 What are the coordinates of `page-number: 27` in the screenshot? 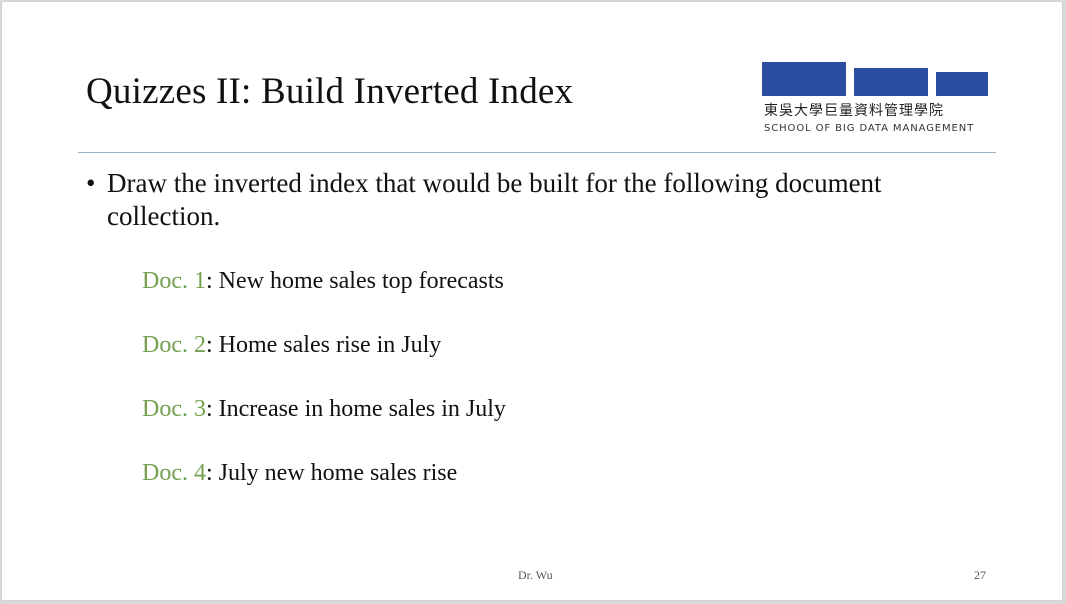 It's located at (980, 575).